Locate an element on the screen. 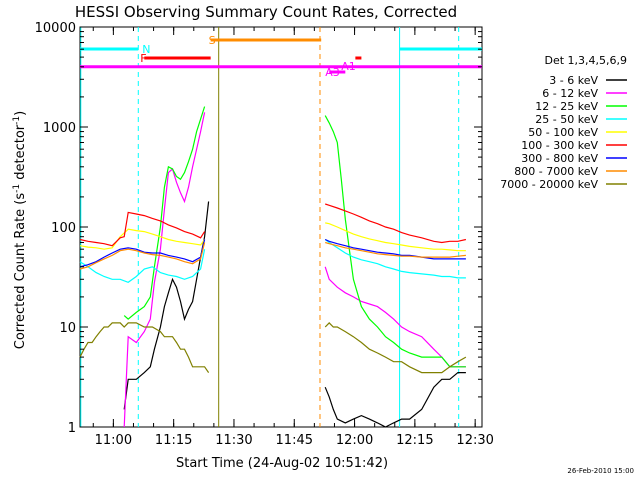 The height and width of the screenshot is (480, 640). x-tick-label: 12:15 is located at coordinates (414, 440).